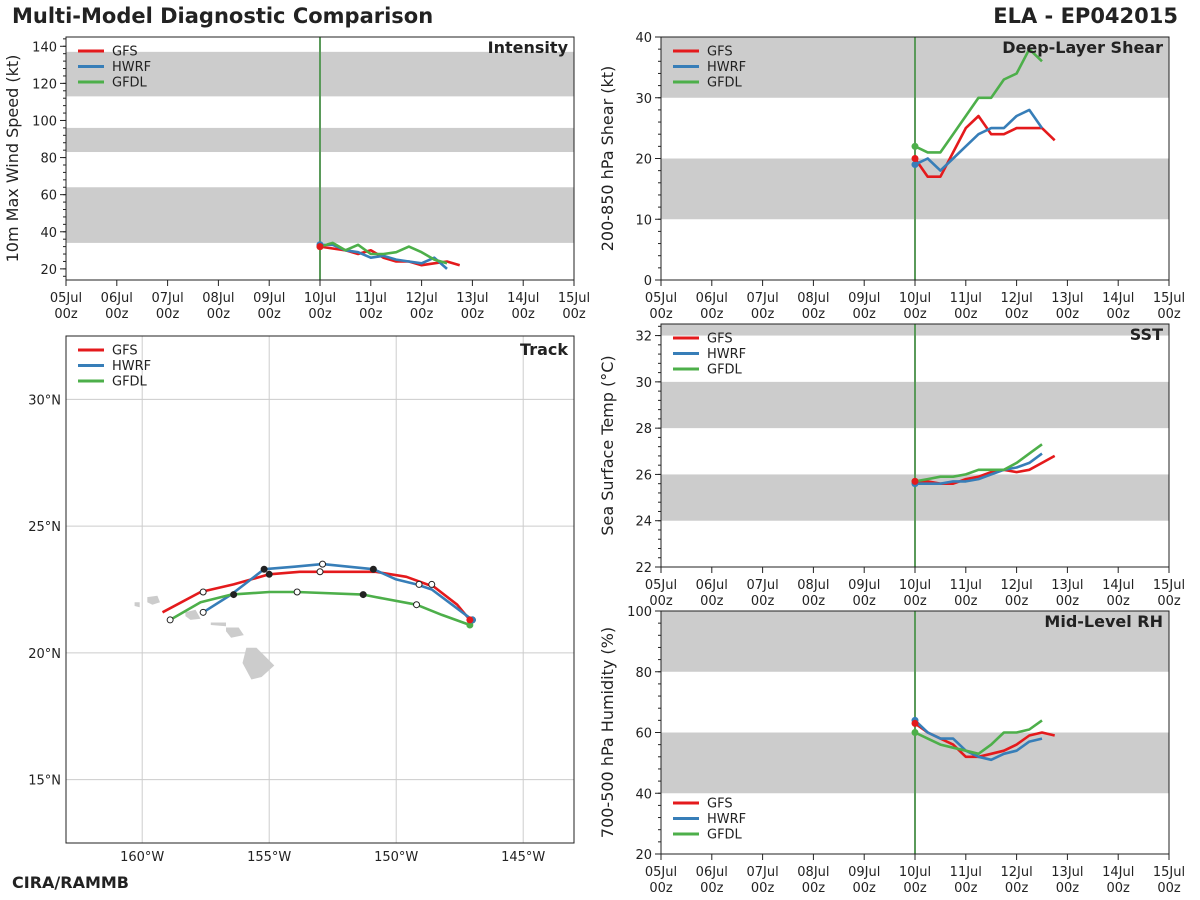 The image size is (1200, 900). I want to click on lon-tick-label: 160°W, so click(142, 857).